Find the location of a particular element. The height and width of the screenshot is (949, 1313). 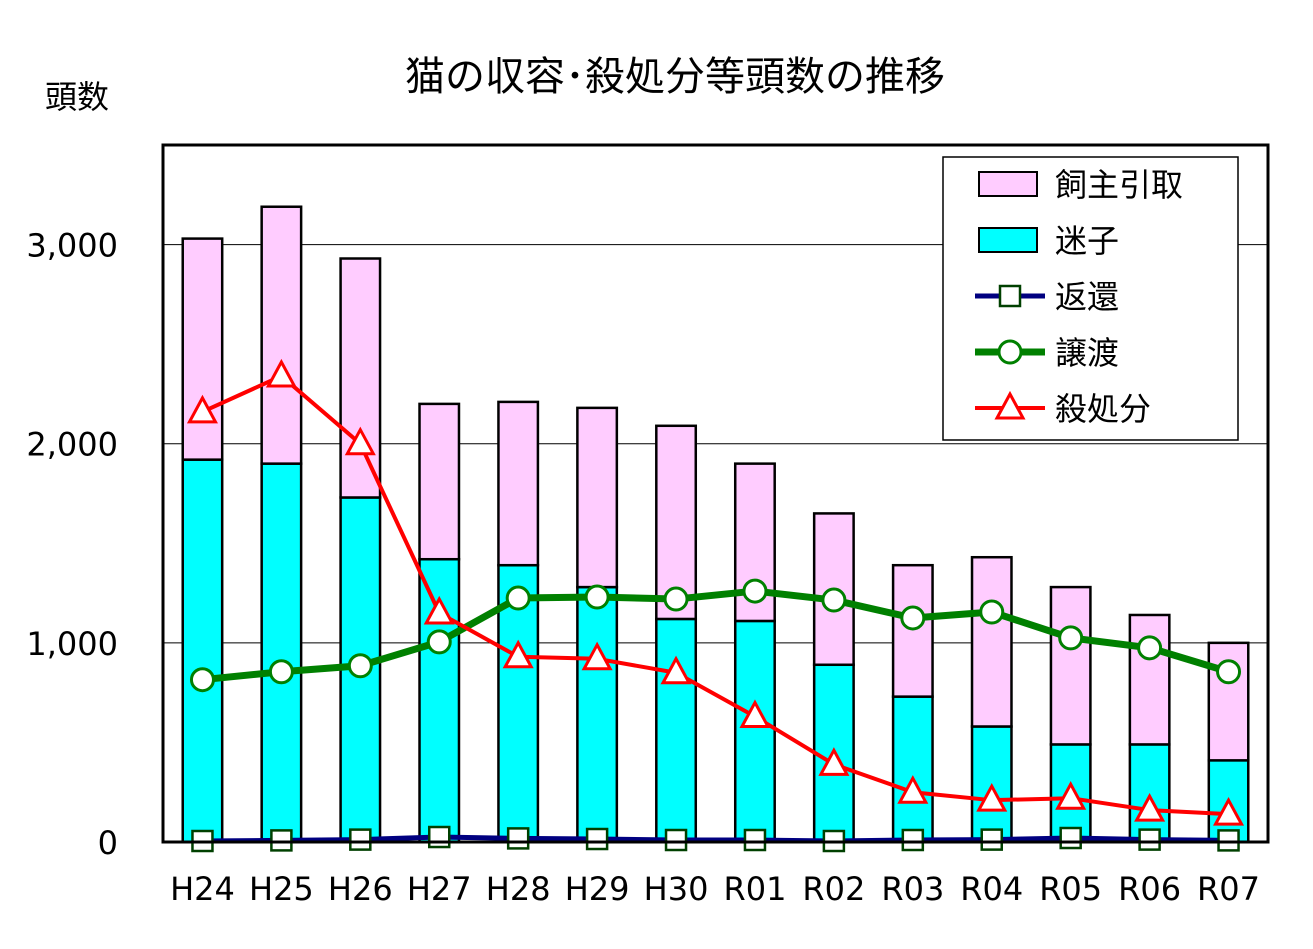

legend-swatch-迷子 is located at coordinates (1008, 240).